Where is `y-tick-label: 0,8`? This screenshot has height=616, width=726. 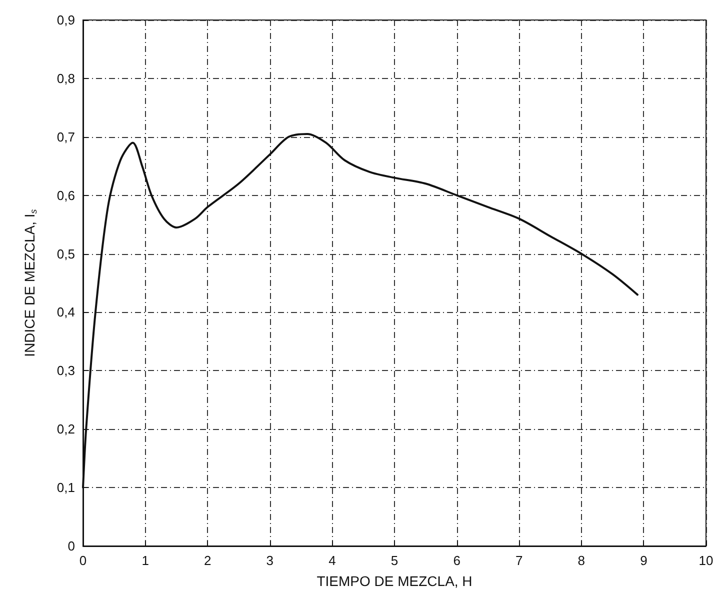 y-tick-label: 0,8 is located at coordinates (65, 78).